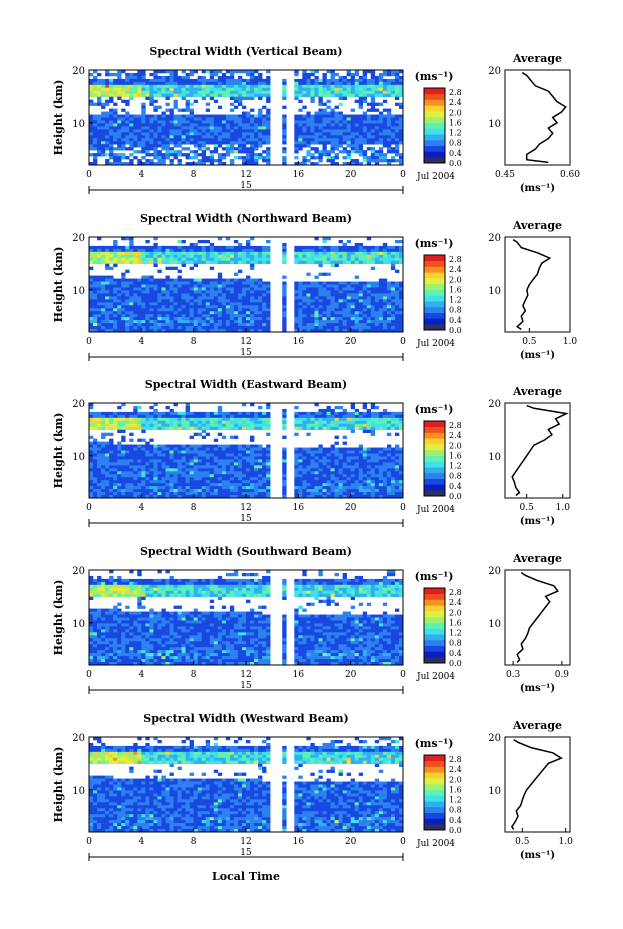 The image size is (623, 929). What do you see at coordinates (434, 102) in the screenshot?
I see `colorbar-swatch` at bounding box center [434, 102].